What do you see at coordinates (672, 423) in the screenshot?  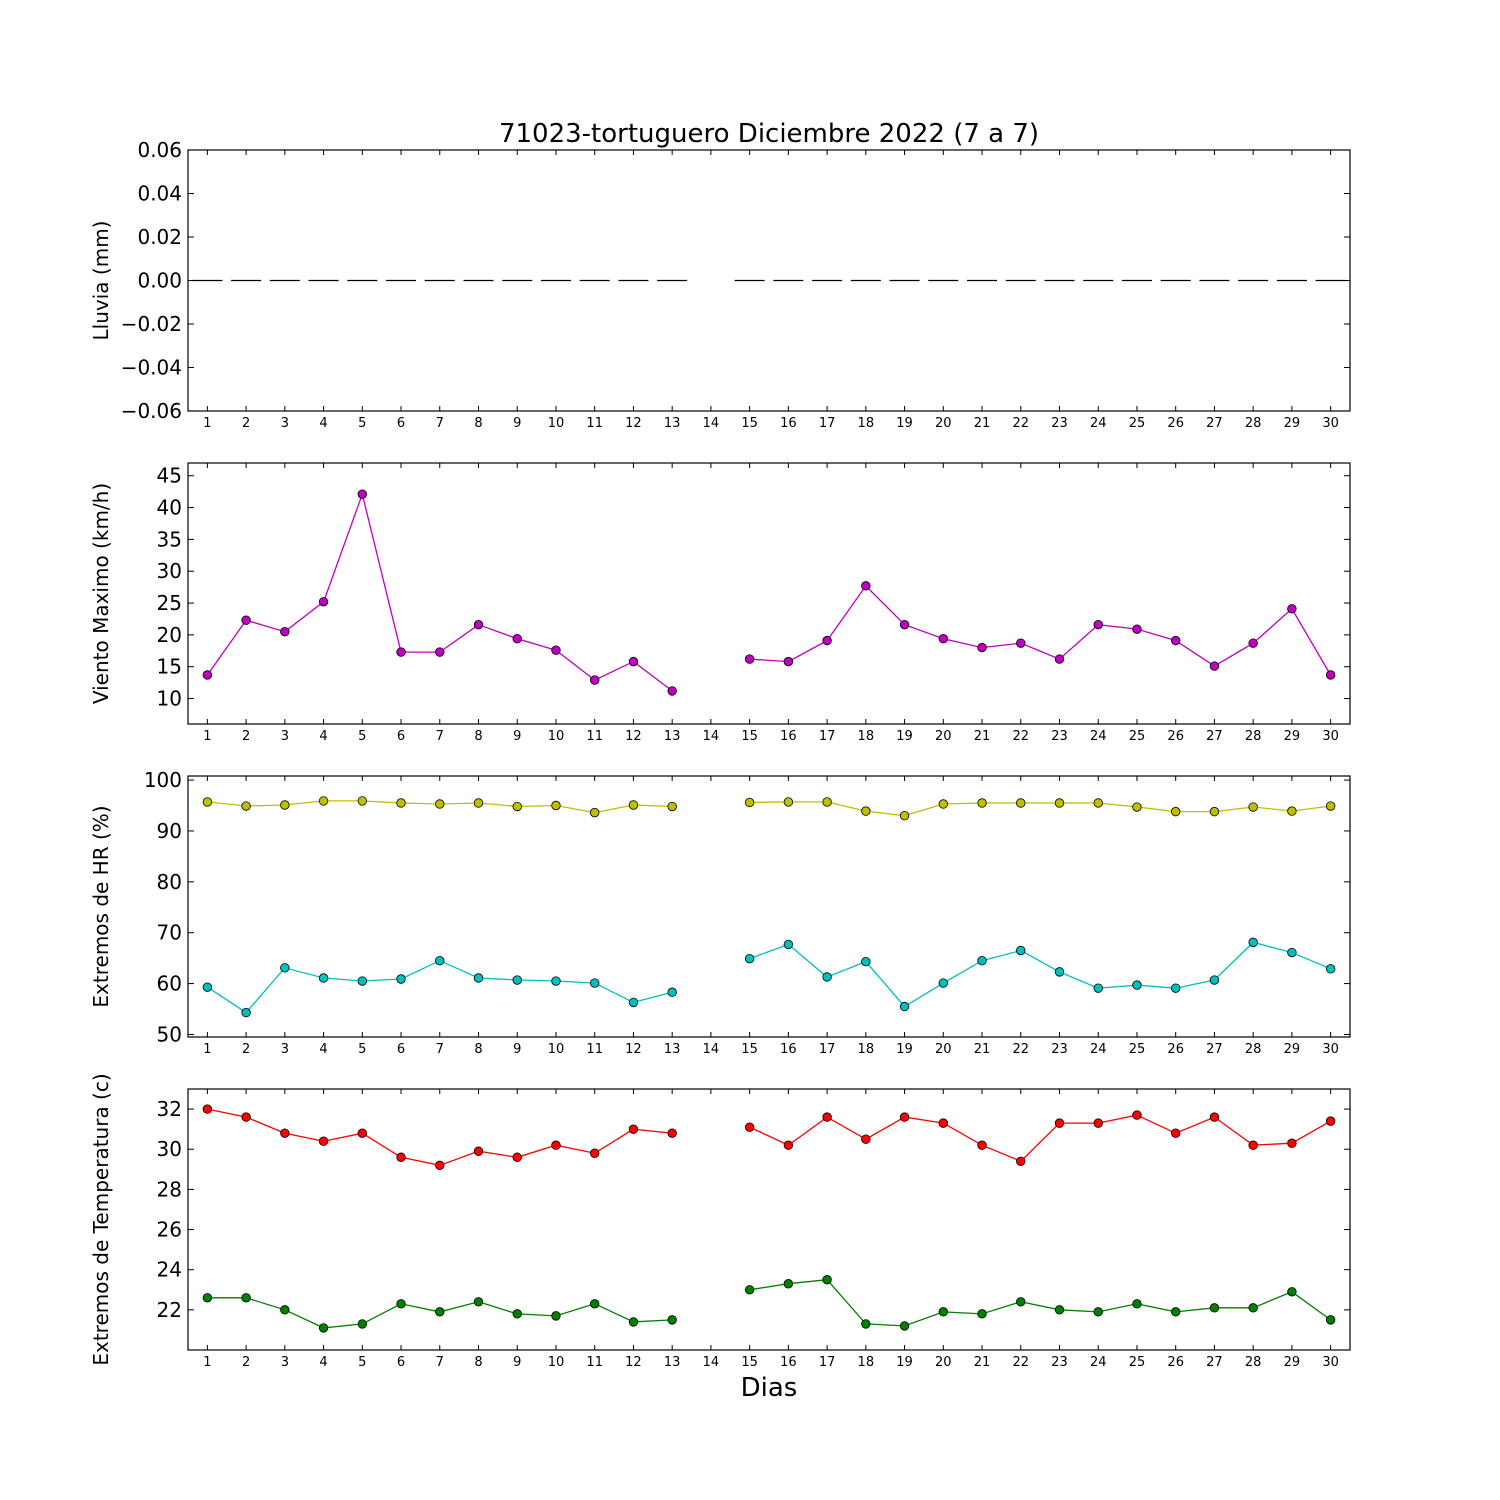 I see `x-tick-label: 13` at bounding box center [672, 423].